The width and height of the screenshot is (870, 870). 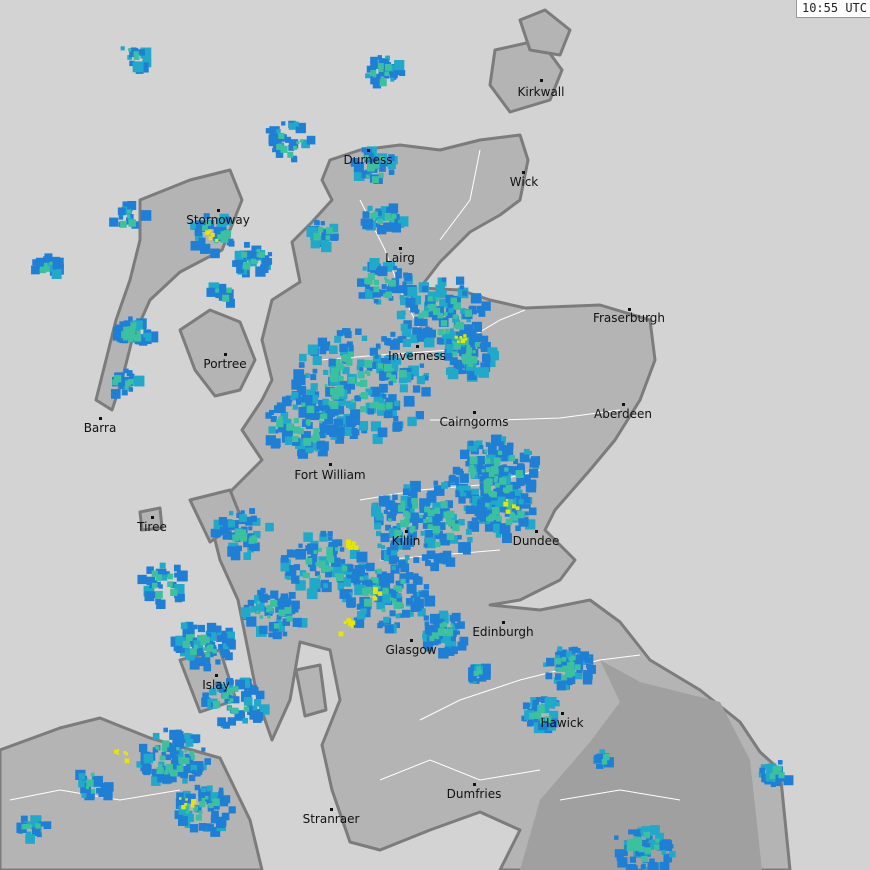 What do you see at coordinates (330, 475) in the screenshot?
I see `place-label: Fort William` at bounding box center [330, 475].